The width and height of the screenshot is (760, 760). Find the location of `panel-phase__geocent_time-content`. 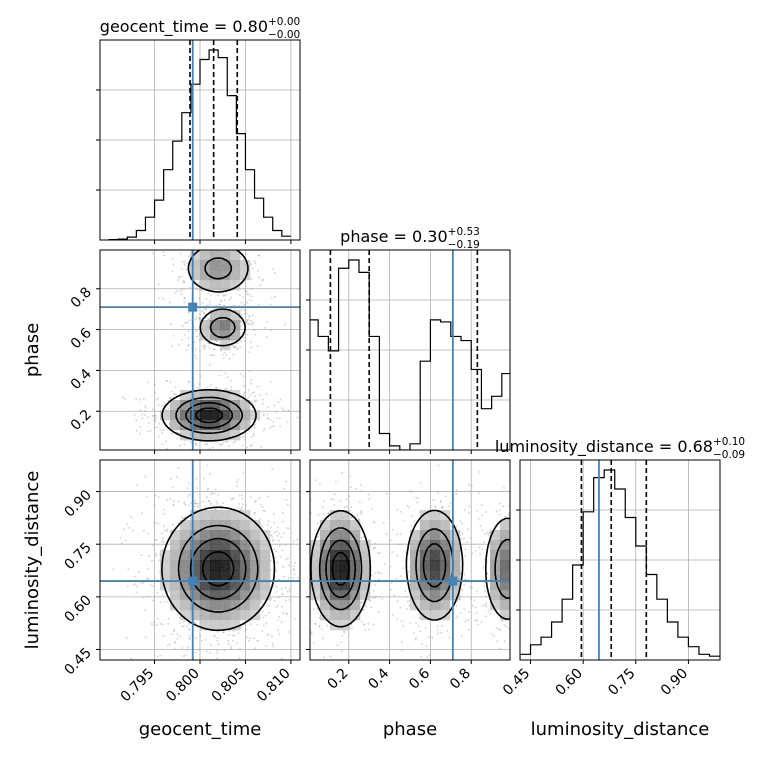

panel-phase__geocent_time-content is located at coordinates (200, 350).